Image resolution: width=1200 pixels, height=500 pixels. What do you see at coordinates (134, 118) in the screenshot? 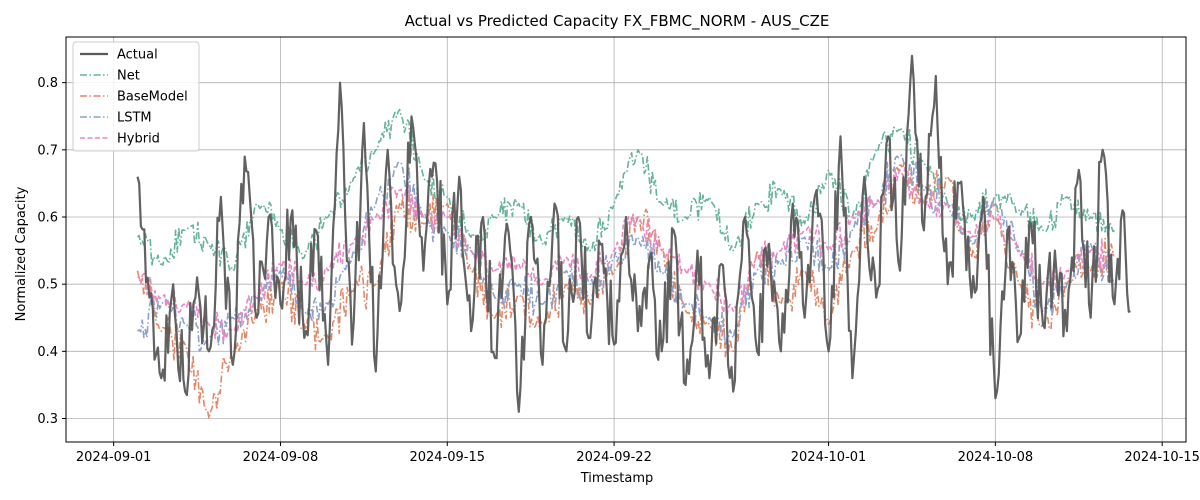
I see `legend-label: LSTM` at bounding box center [134, 118].